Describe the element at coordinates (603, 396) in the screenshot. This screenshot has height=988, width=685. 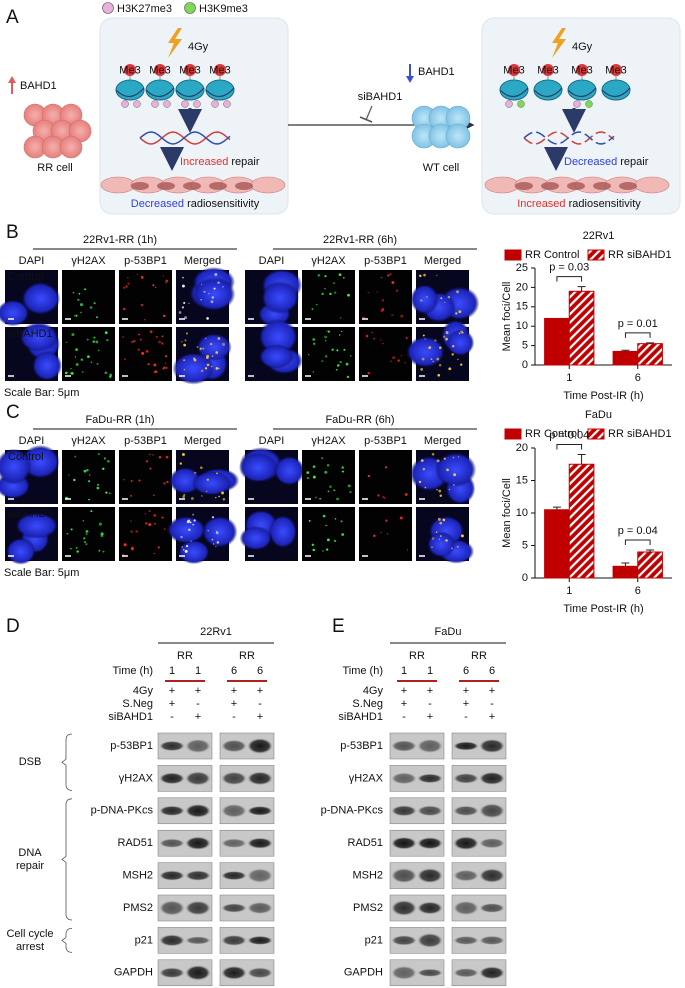
I see `x-axis-label: Time Post-IR (h)` at that location.